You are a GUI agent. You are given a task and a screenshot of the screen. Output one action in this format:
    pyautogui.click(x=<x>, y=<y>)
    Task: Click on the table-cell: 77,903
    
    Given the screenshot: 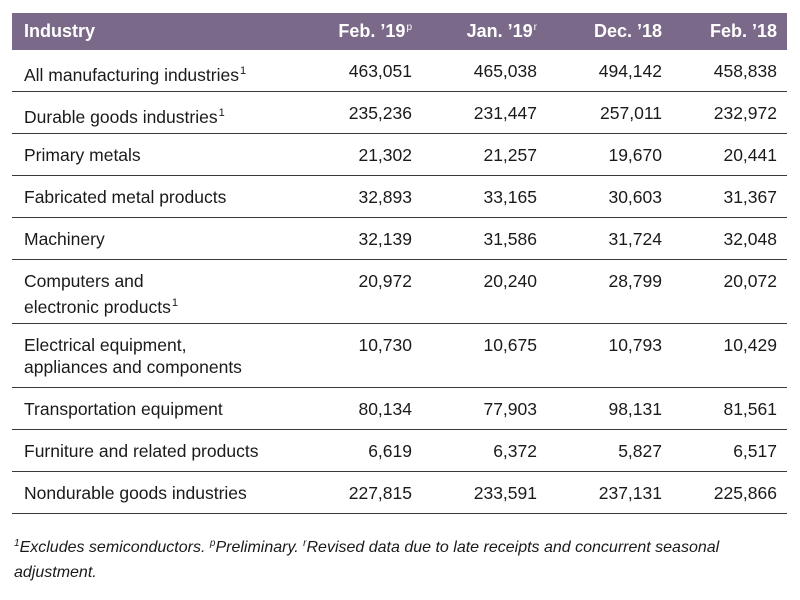 What is the action you would take?
    pyautogui.click(x=484, y=408)
    